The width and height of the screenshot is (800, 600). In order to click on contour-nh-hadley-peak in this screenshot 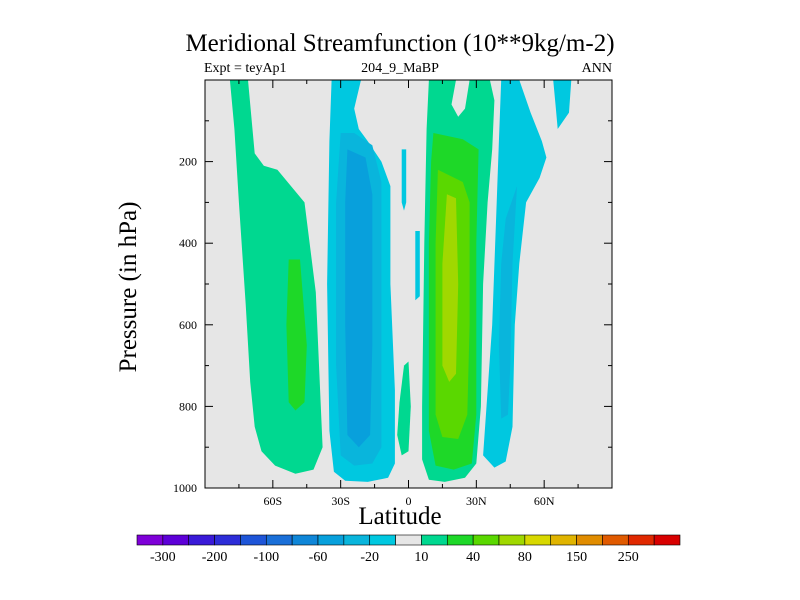, I will do `click(450, 288)`.